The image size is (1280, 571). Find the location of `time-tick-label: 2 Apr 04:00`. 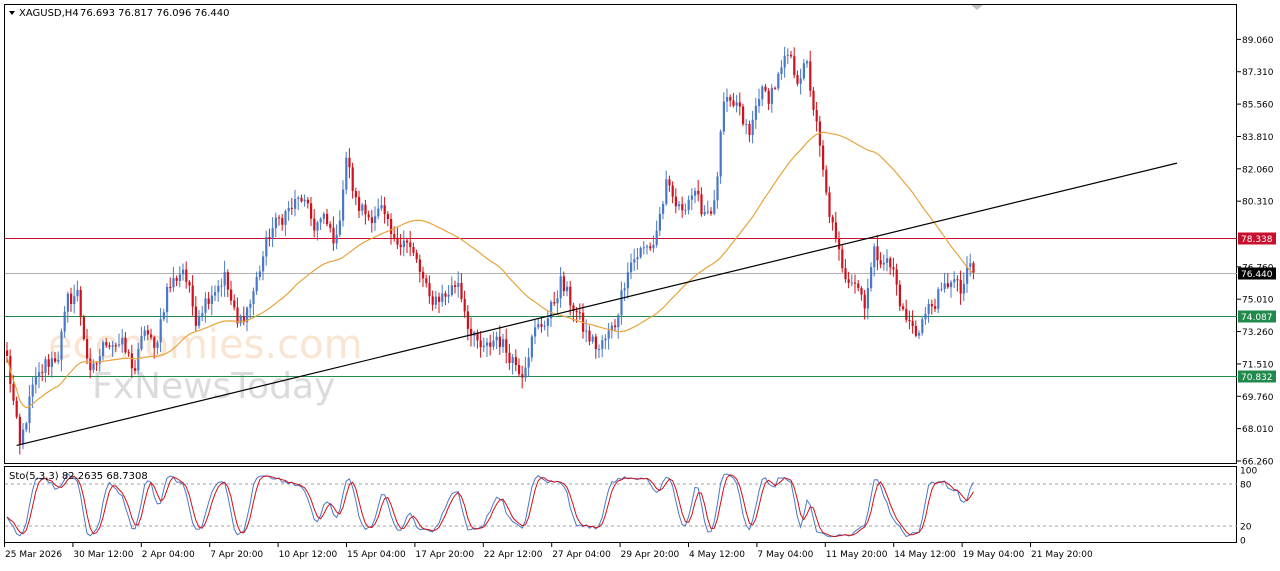

time-tick-label: 2 Apr 04:00 is located at coordinates (168, 555).